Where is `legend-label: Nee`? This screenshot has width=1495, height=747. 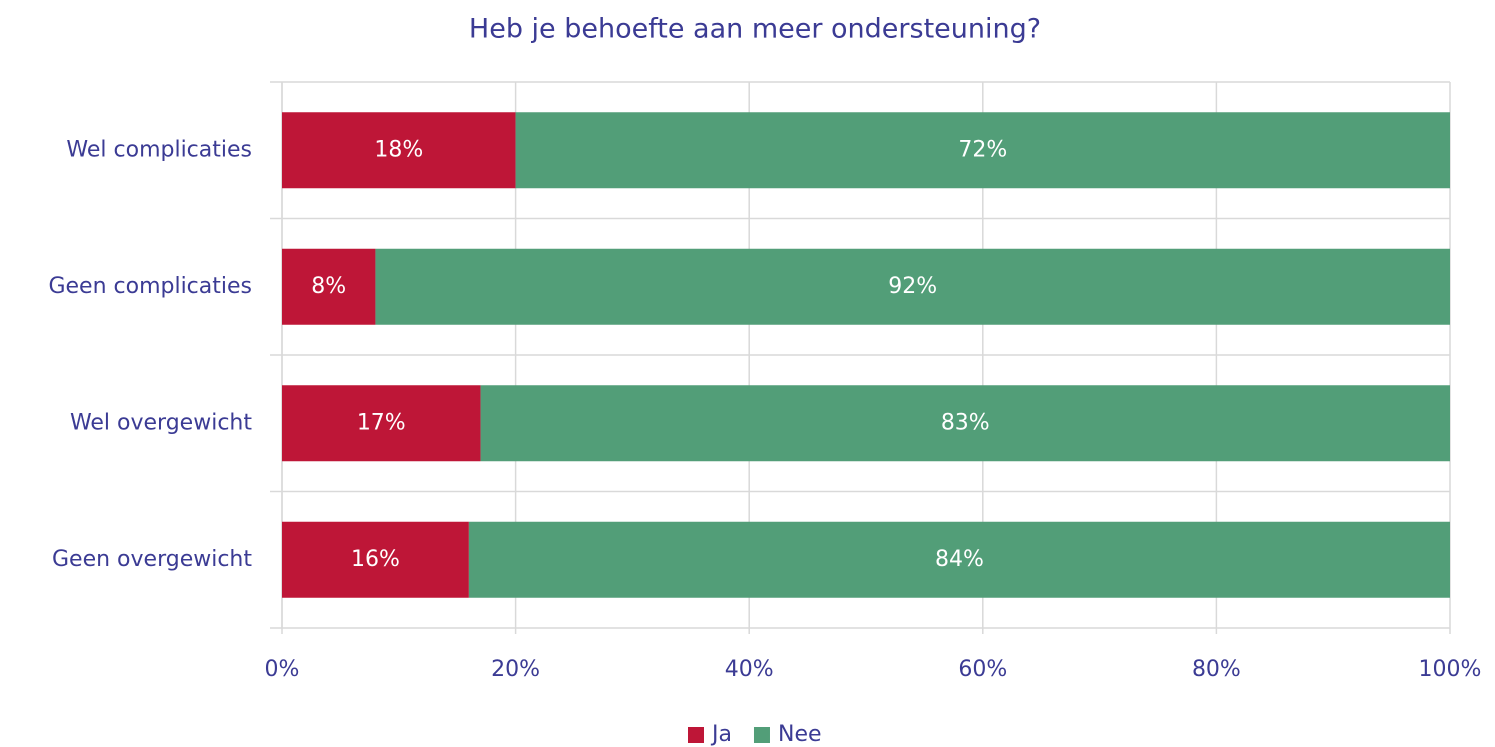 legend-label: Nee is located at coordinates (800, 734).